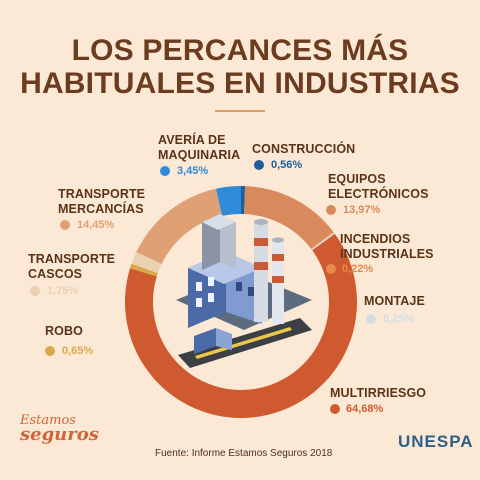 The height and width of the screenshot is (480, 480). Describe the element at coordinates (378, 194) in the screenshot. I see `label-equipos-line-2: ELECTRÓNICOS` at that location.